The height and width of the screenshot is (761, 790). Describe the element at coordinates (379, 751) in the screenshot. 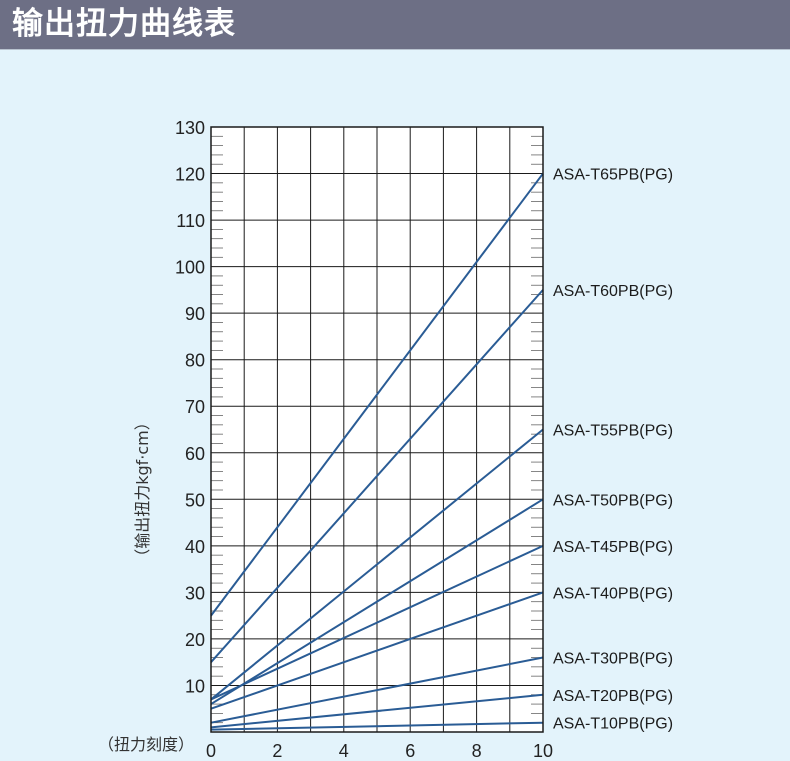

I see `x-tick-labels: 0 2 4 6 8 10` at that location.